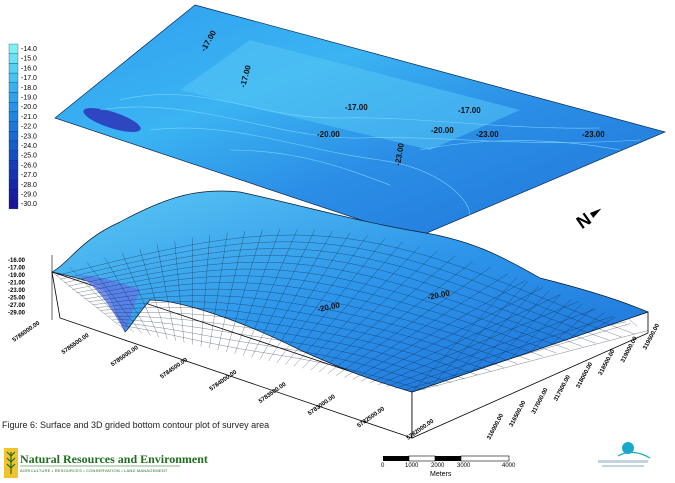 The width and height of the screenshot is (675, 483). I want to click on legend-label: -22.0, so click(29, 127).